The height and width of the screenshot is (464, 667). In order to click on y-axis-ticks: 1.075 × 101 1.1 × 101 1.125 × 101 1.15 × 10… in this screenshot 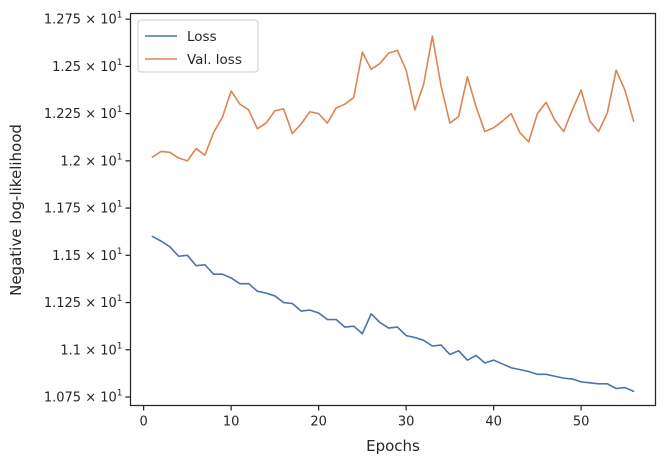, I will do `click(87, 208)`.